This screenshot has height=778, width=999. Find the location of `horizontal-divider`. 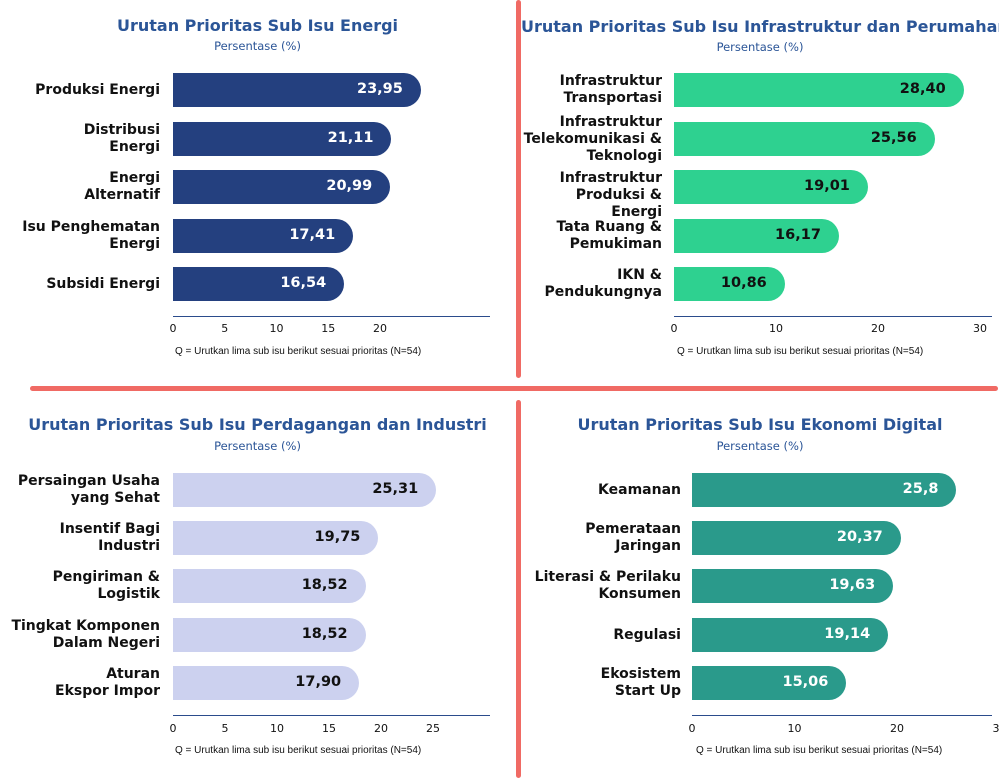

horizontal-divider is located at coordinates (514, 388).